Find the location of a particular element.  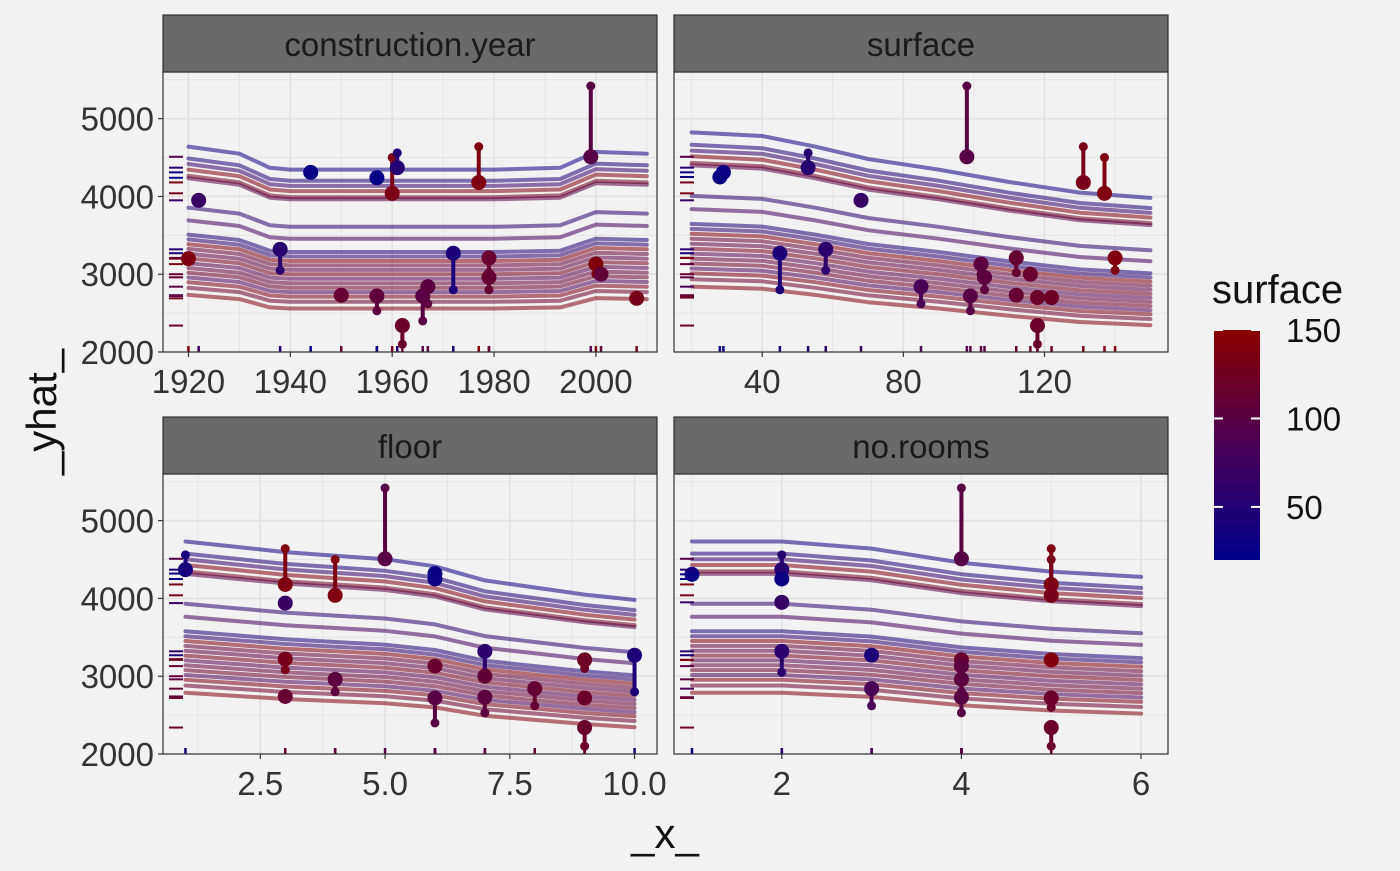

x-tick-label: 5.0 is located at coordinates (385, 783).